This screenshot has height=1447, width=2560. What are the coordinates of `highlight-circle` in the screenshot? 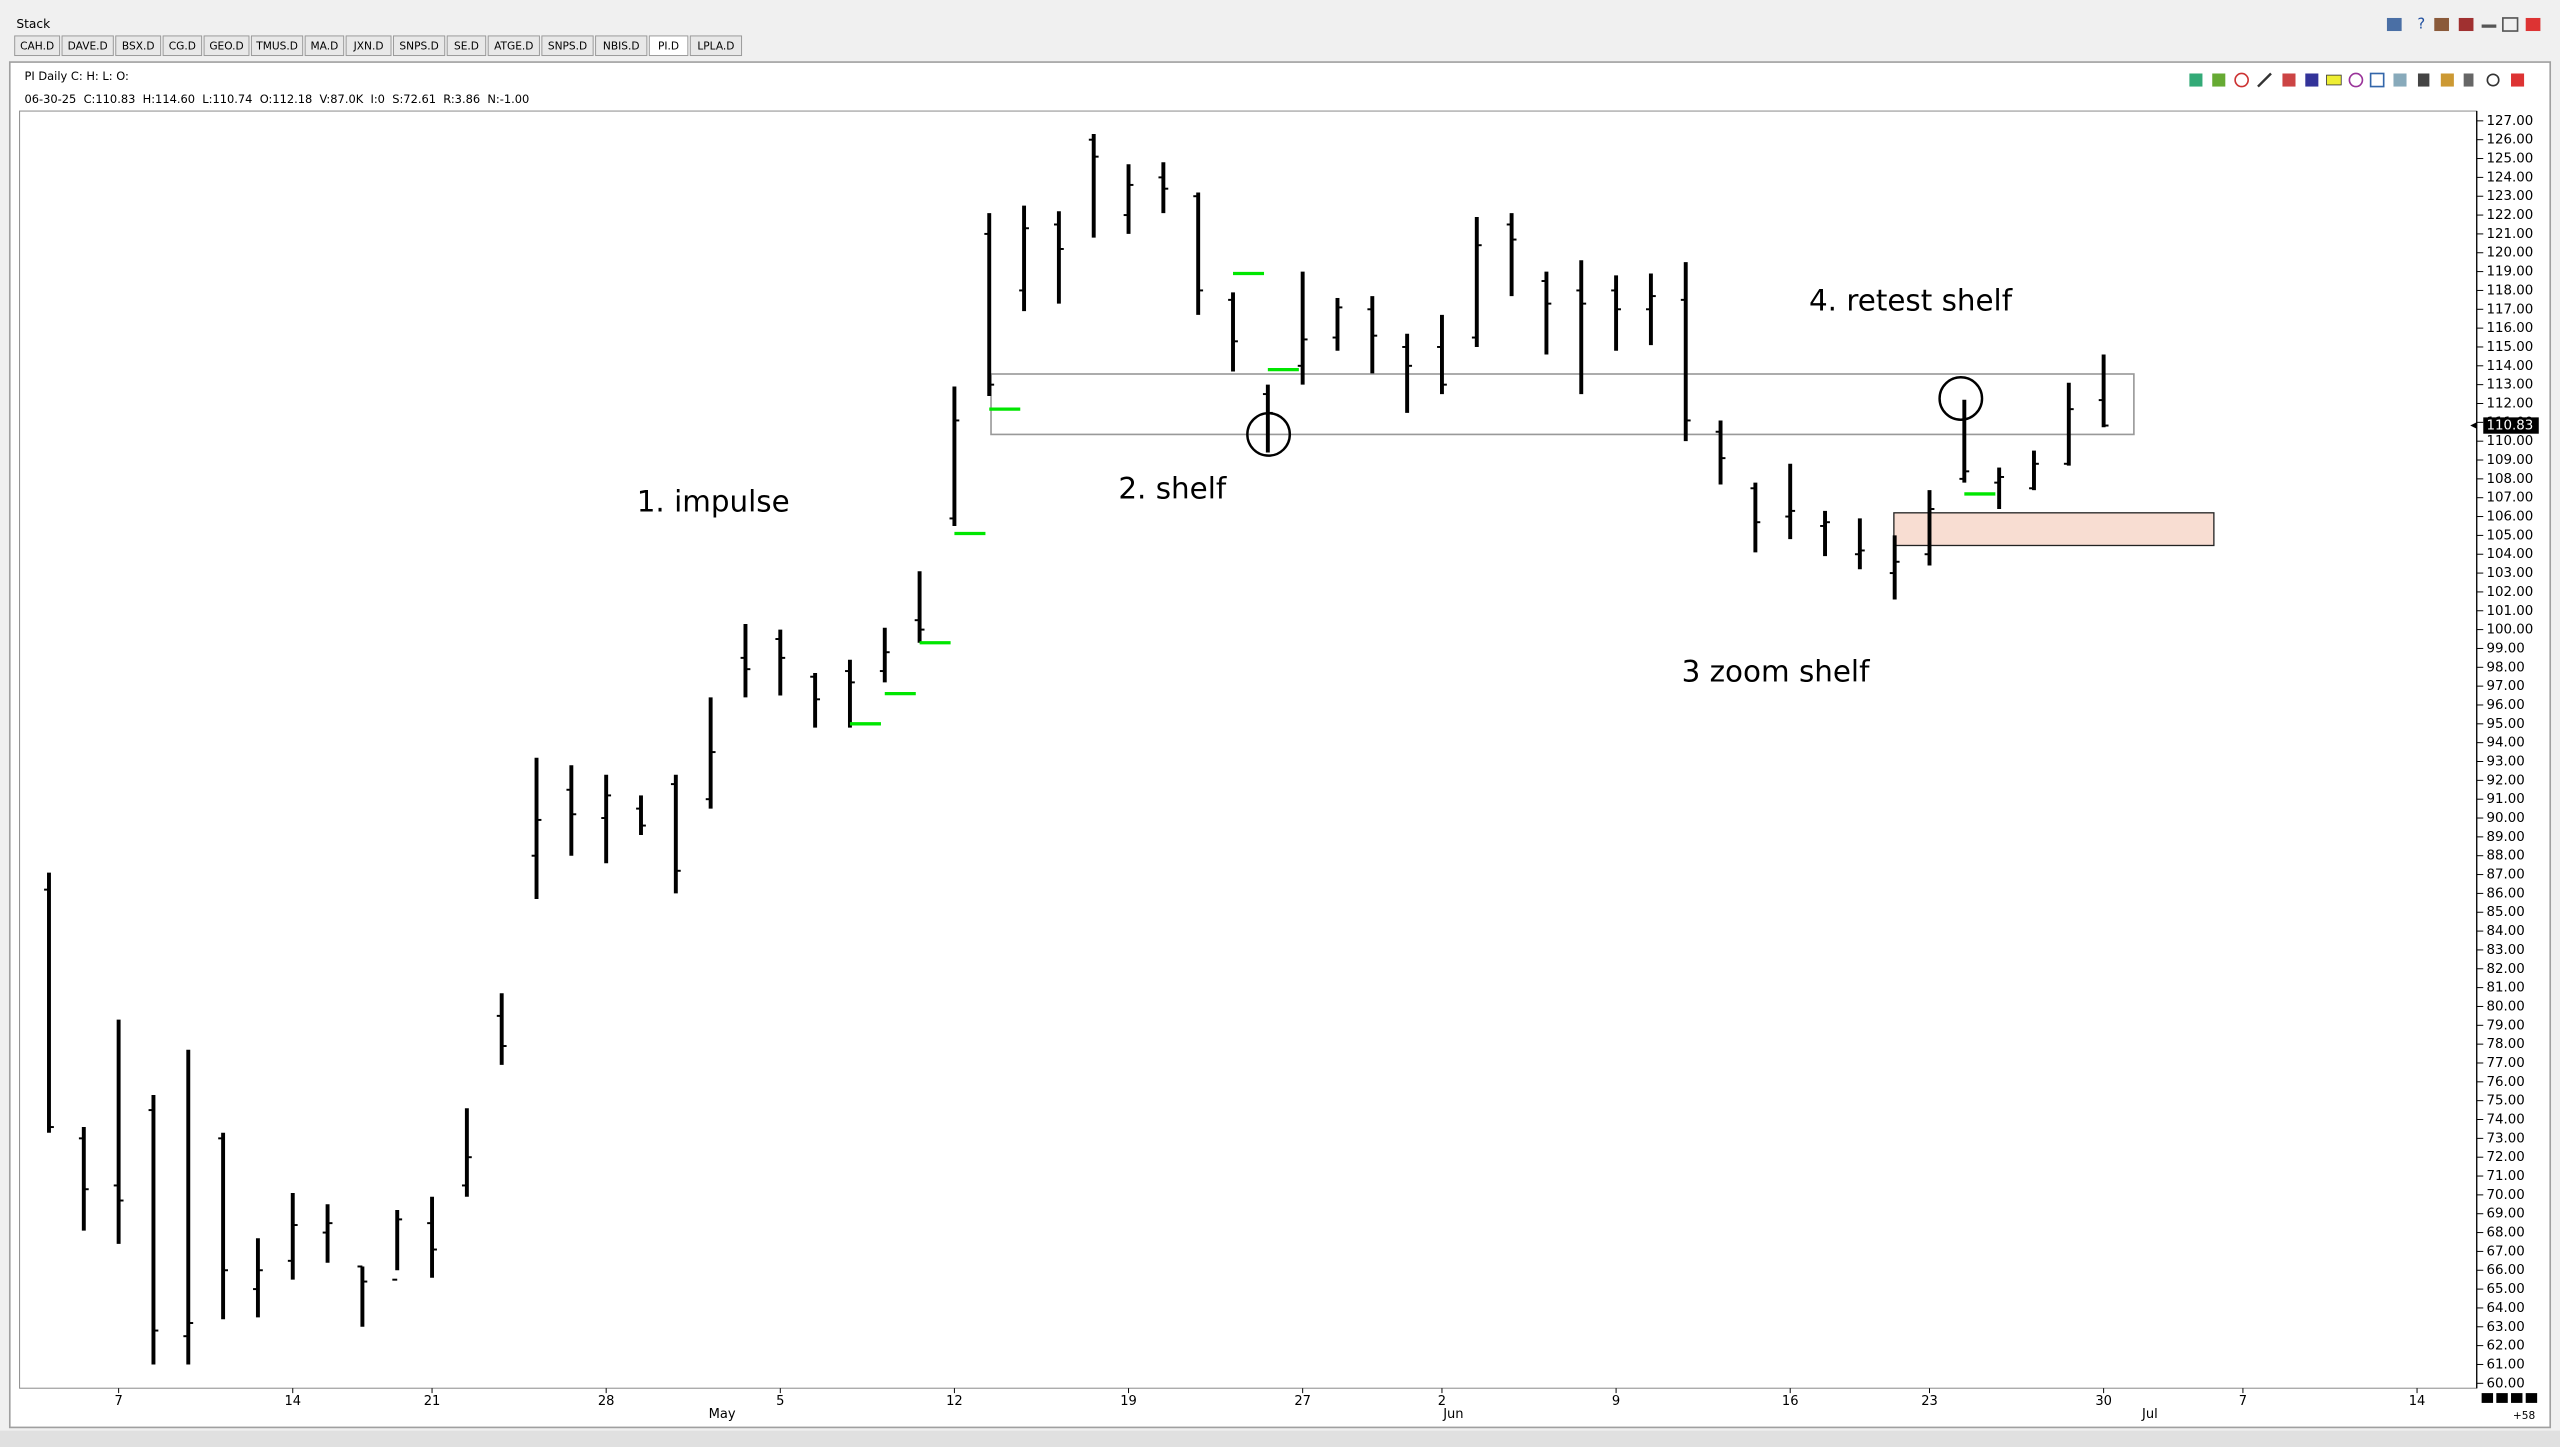 It's located at (1961, 398).